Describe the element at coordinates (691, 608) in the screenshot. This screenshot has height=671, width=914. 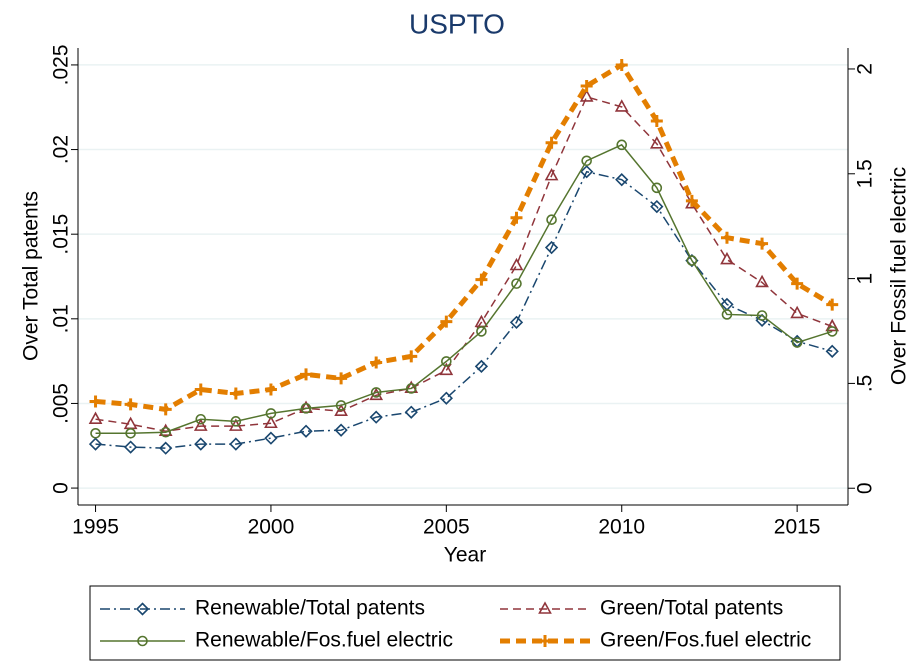
I see `legend-label: Green/Total patents` at that location.